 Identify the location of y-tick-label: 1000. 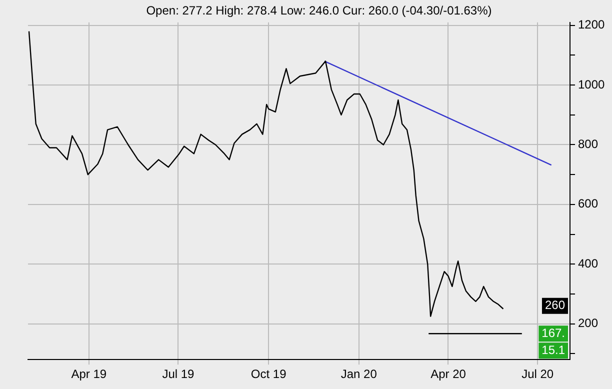
(592, 84).